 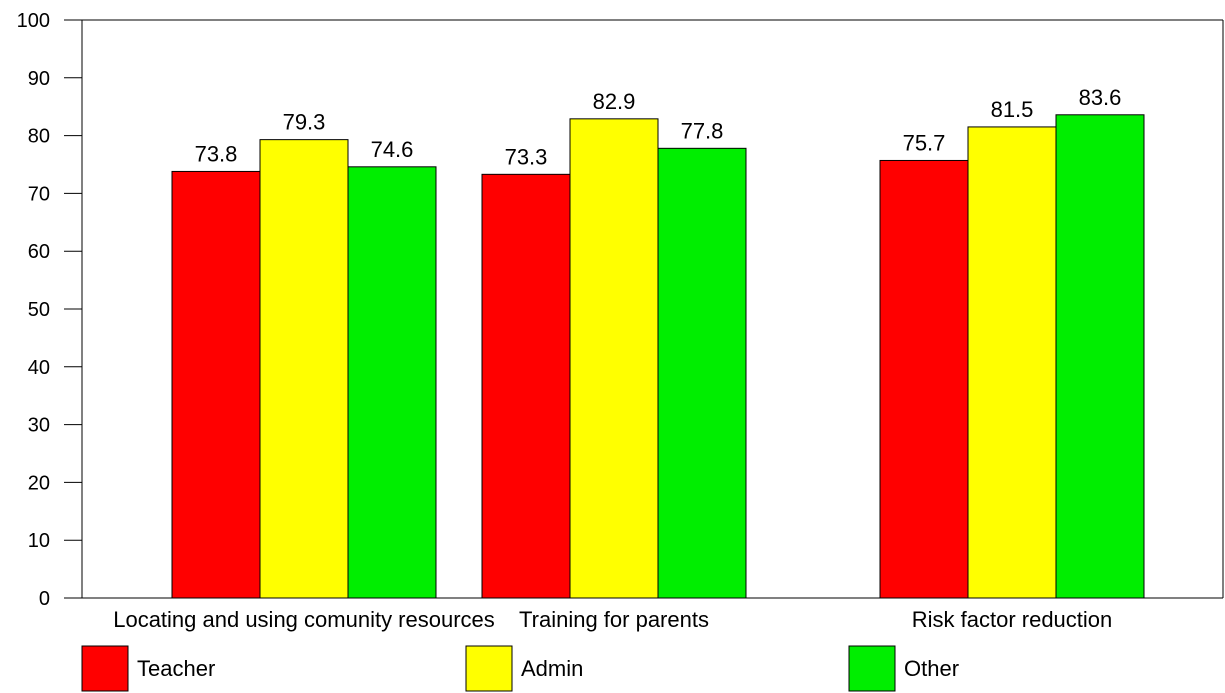 What do you see at coordinates (304, 122) in the screenshot?
I see `data-label: 79.3` at bounding box center [304, 122].